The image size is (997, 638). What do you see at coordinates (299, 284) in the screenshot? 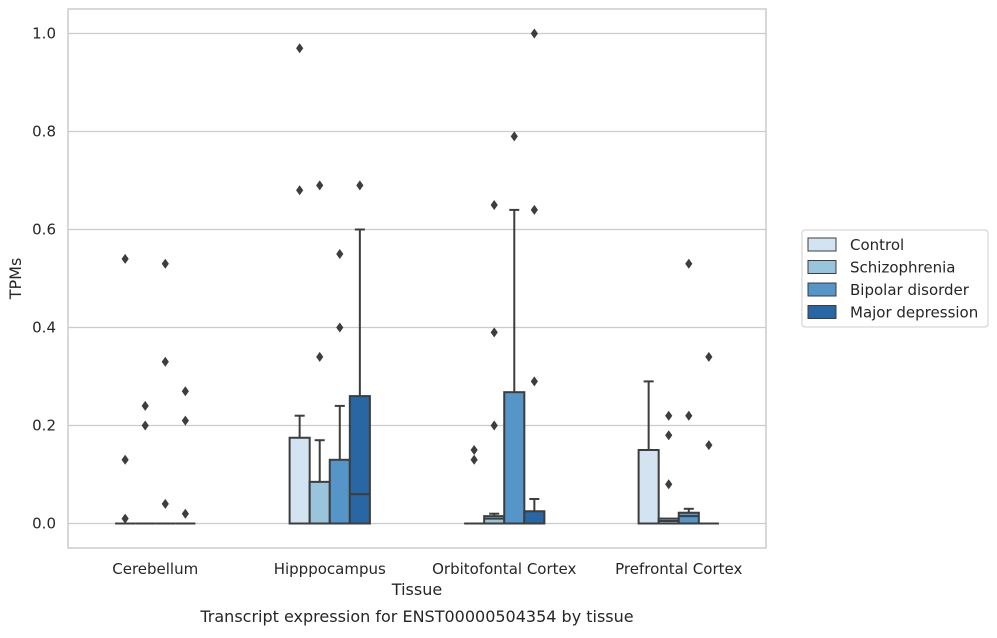
I see `box-hipppocampus-control` at bounding box center [299, 284].